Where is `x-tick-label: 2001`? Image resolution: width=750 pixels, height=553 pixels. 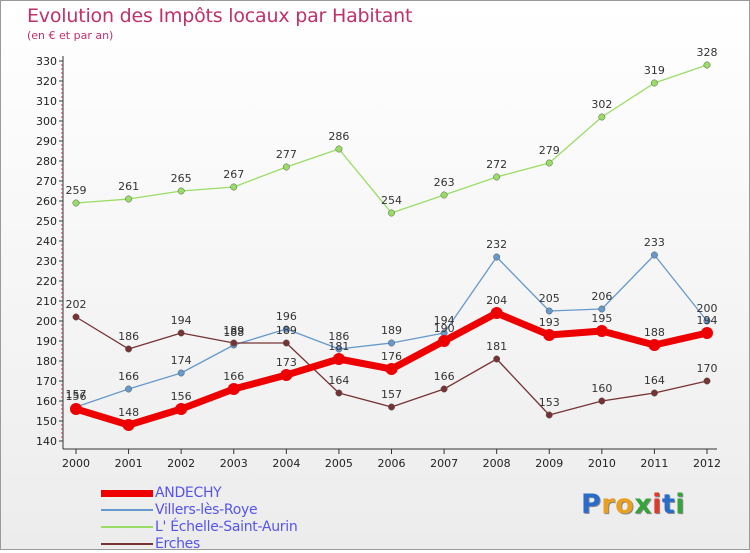 x-tick-label: 2001 is located at coordinates (129, 463).